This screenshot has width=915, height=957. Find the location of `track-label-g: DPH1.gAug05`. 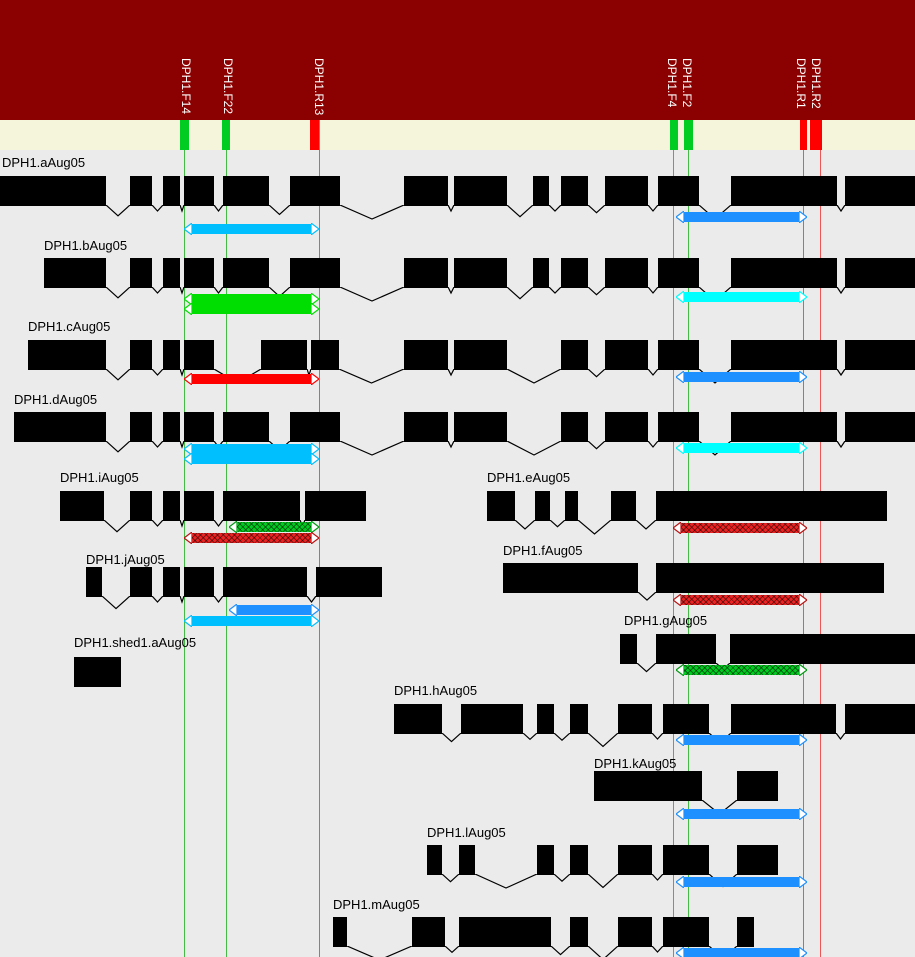

track-label-g: DPH1.gAug05 is located at coordinates (666, 620).